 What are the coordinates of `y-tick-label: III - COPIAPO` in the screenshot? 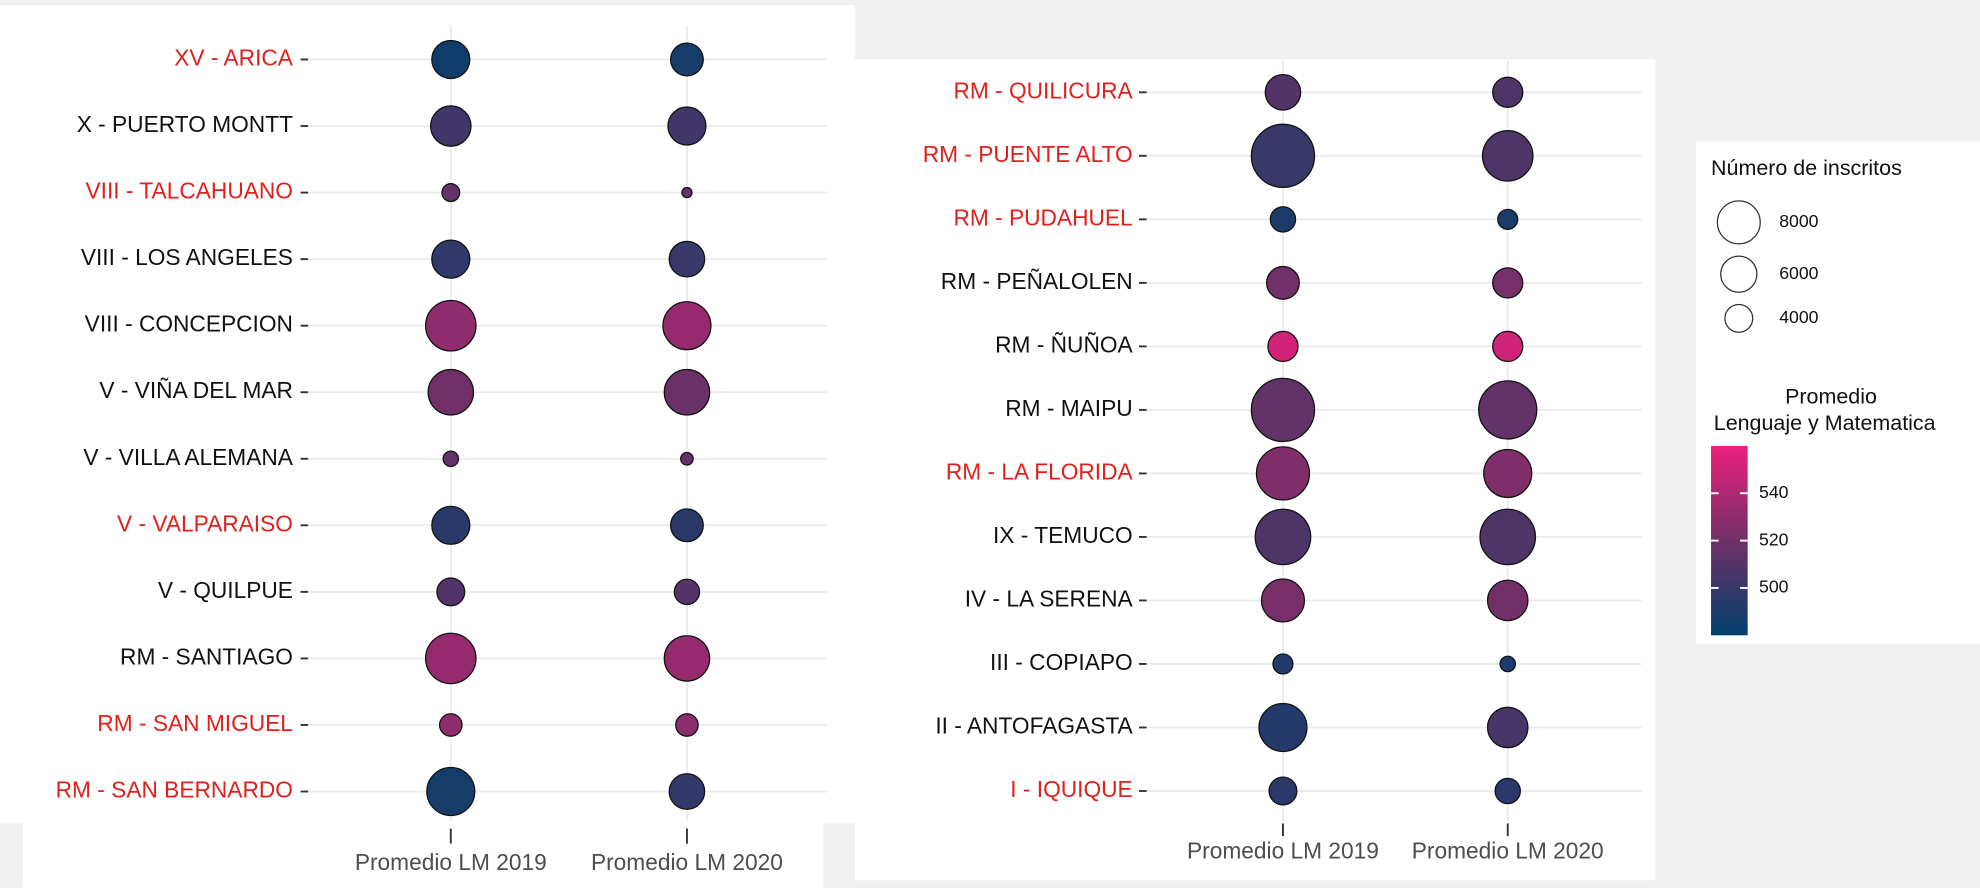 It's located at (1061, 662).